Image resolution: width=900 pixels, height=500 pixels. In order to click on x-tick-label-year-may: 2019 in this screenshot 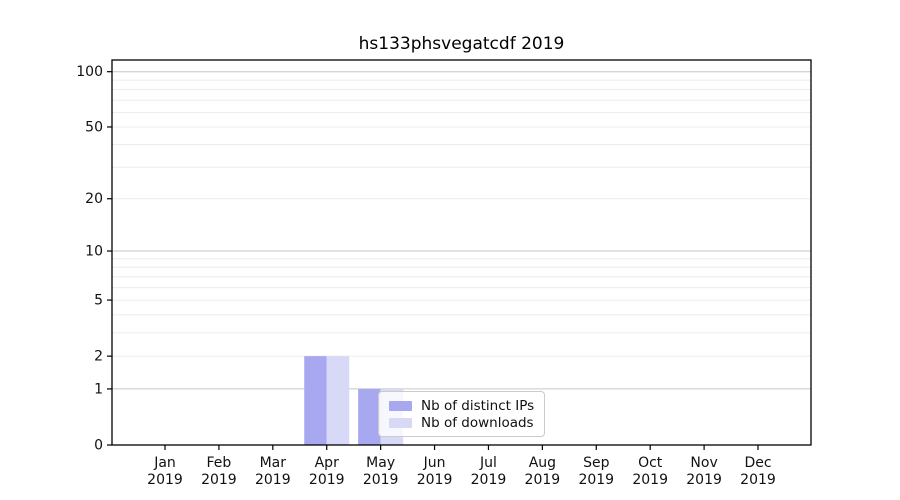, I will do `click(381, 480)`.